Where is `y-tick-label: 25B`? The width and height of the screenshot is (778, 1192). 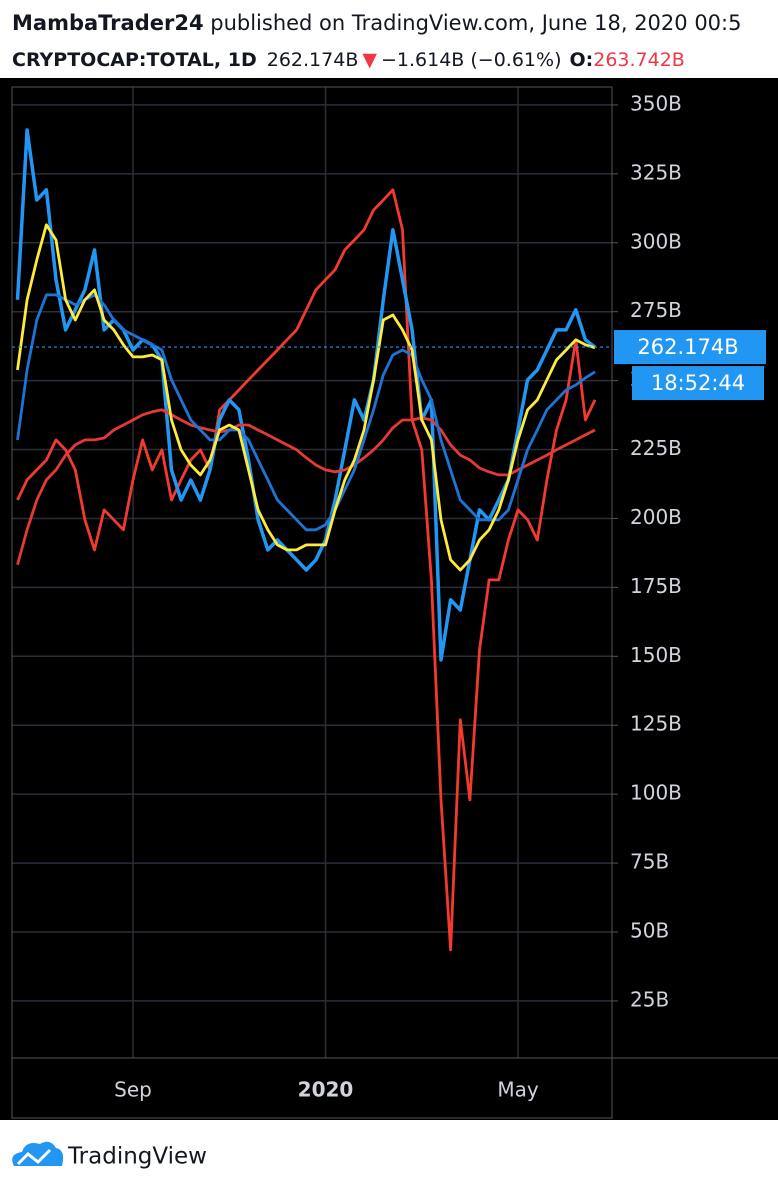 y-tick-label: 25B is located at coordinates (649, 999).